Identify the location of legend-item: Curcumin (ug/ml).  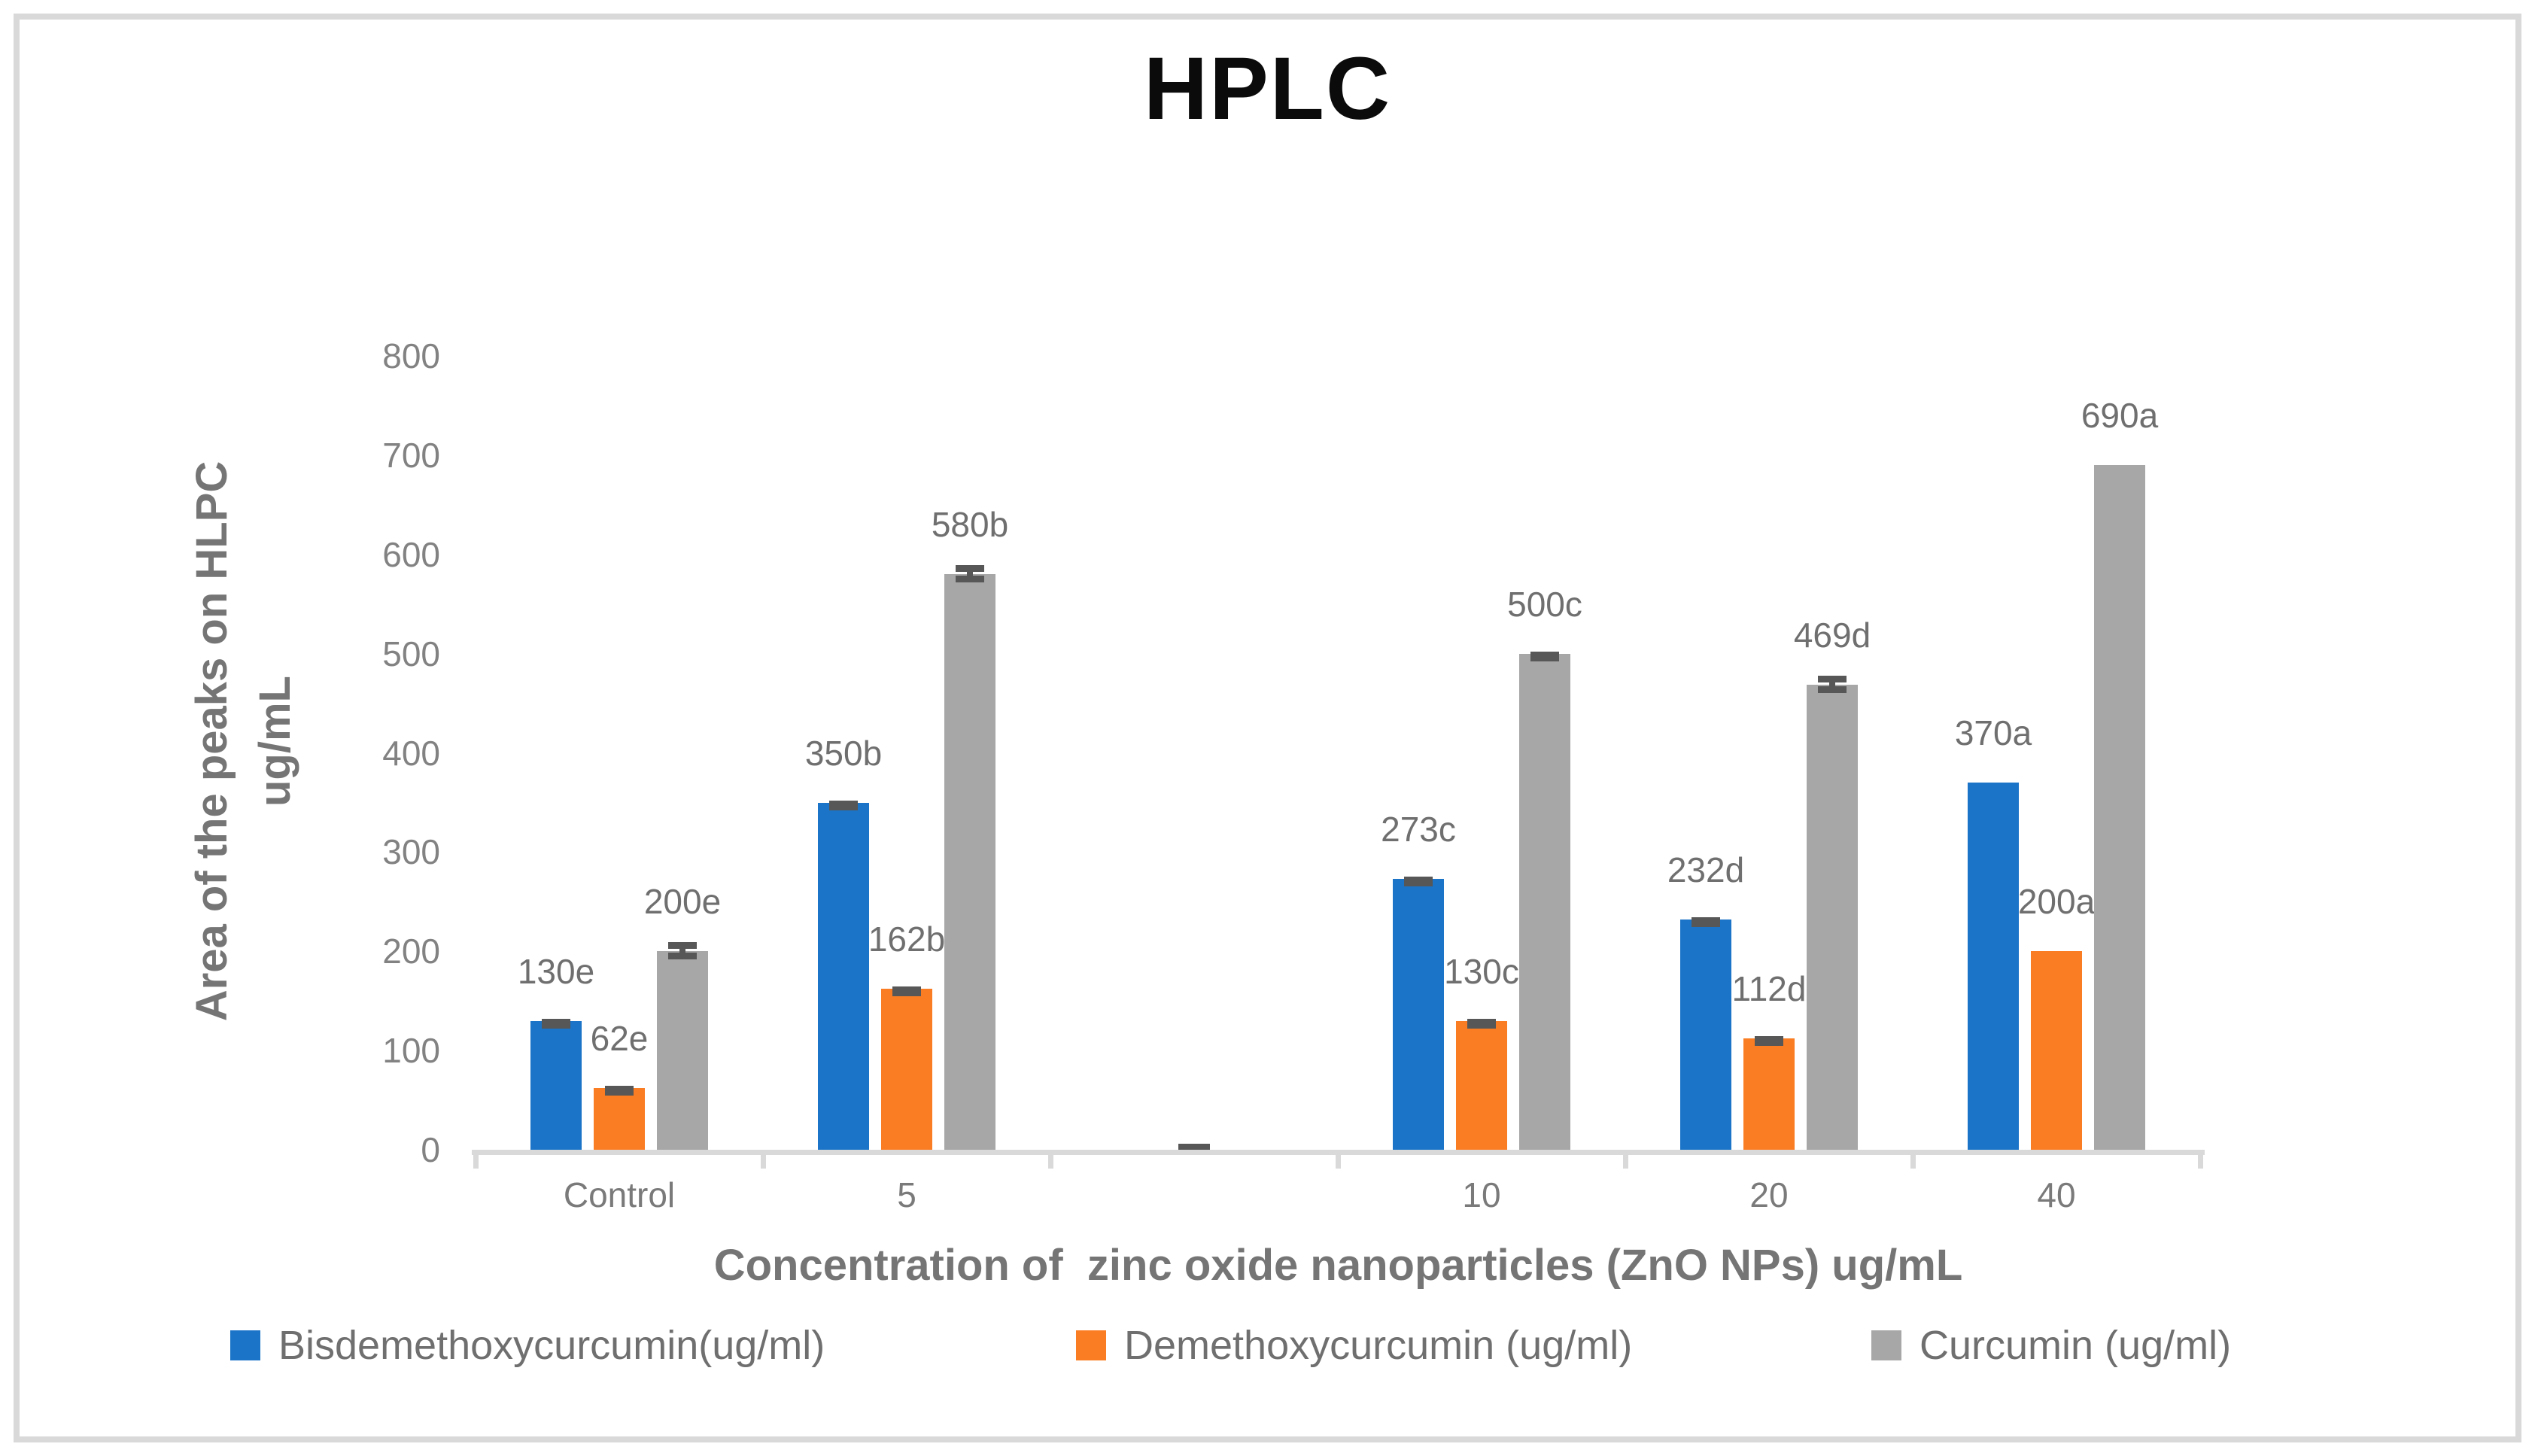
(2051, 1345).